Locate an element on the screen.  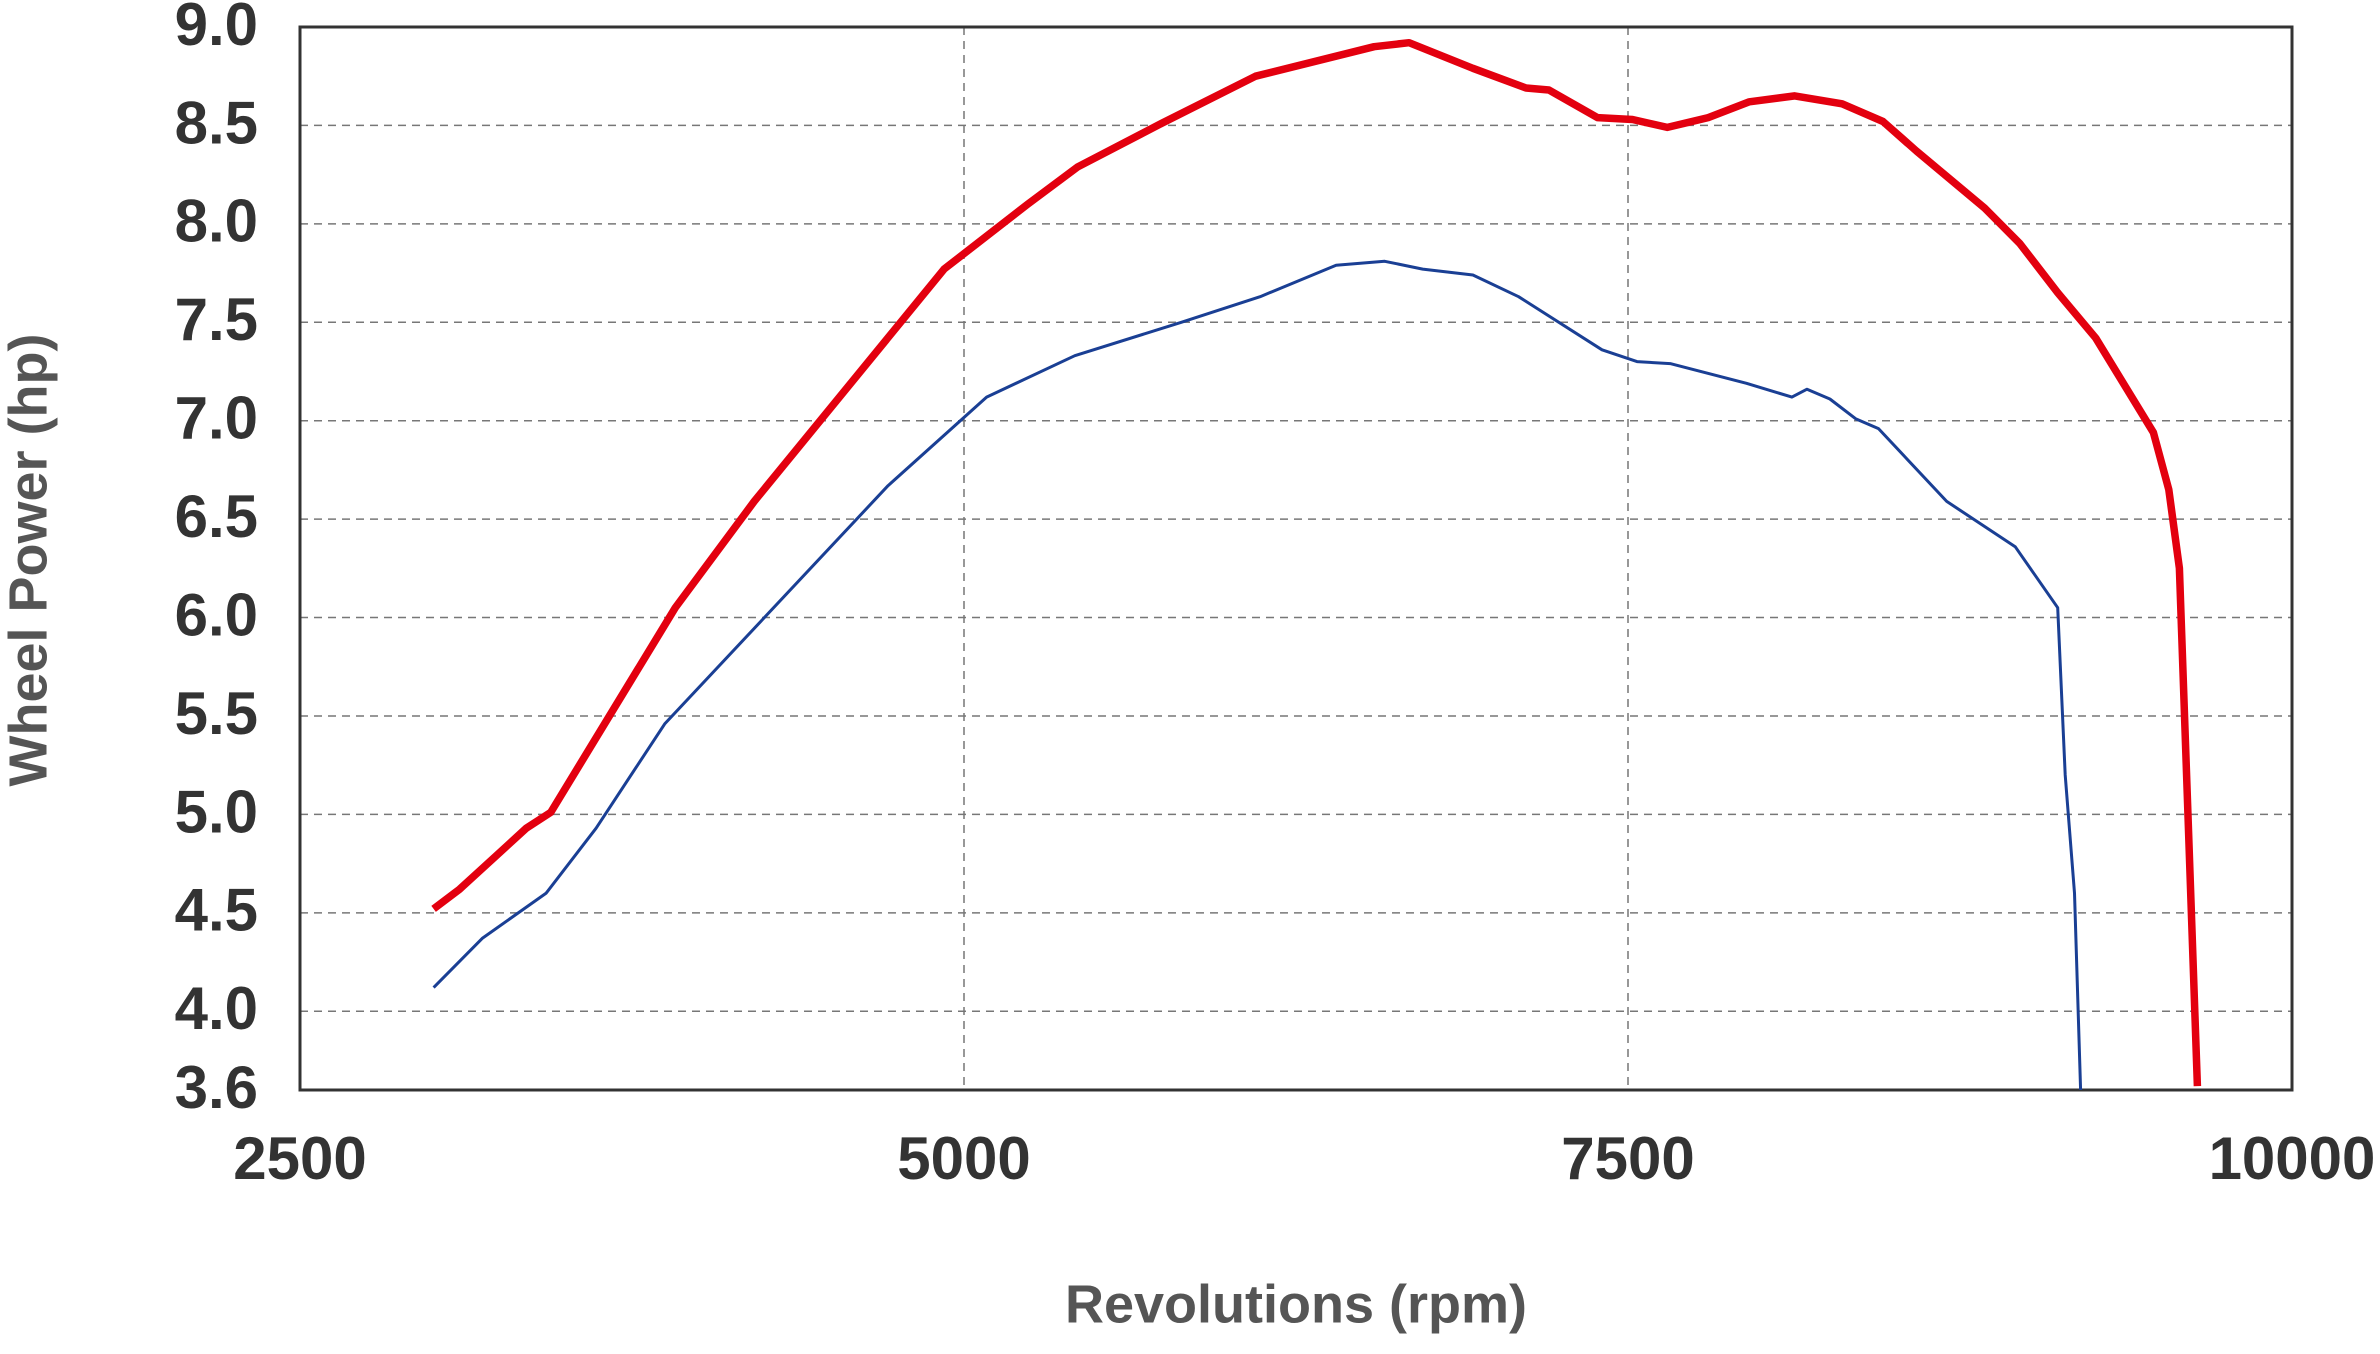
y-tick-label: 7.5 is located at coordinates (216, 319).